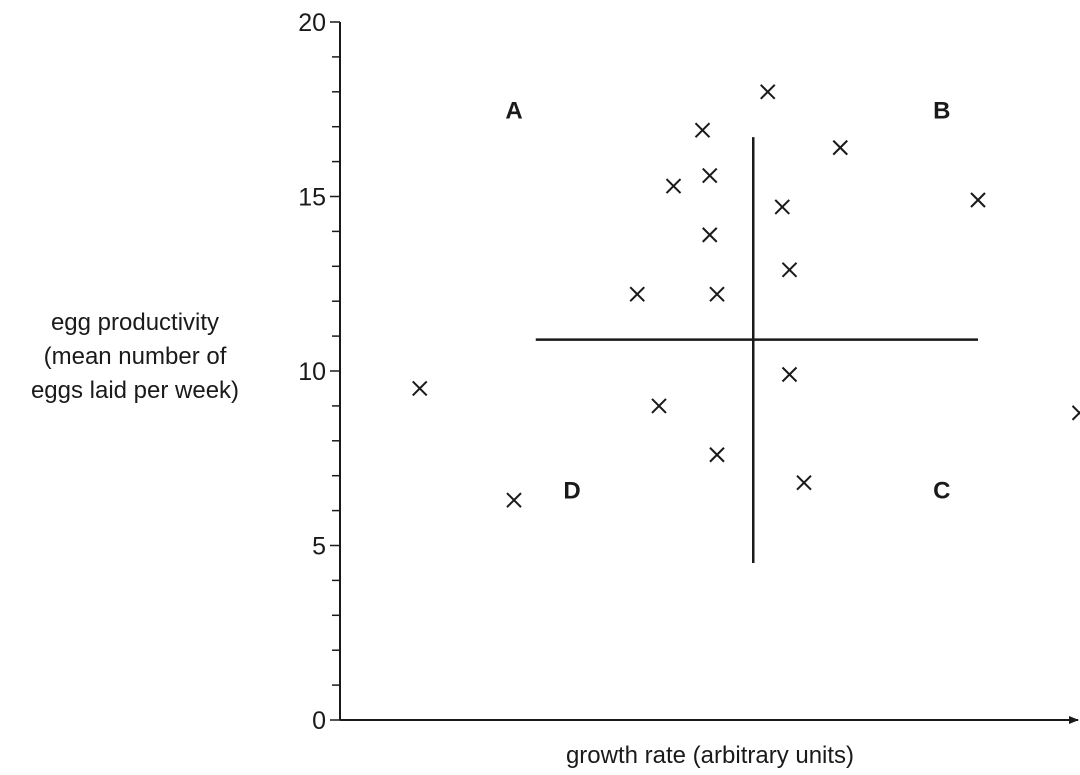 The image size is (1080, 775). I want to click on quadrant-label-d: D, so click(571, 491).